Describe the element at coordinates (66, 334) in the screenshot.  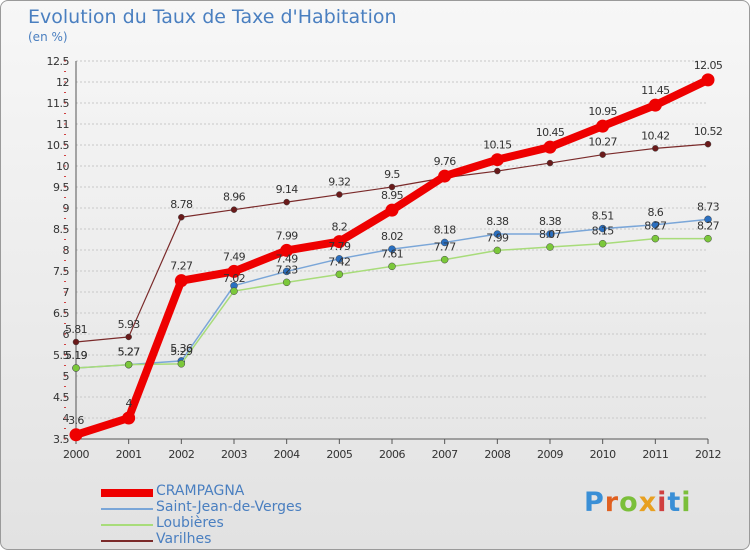
I see `y-tick-label: 6` at that location.